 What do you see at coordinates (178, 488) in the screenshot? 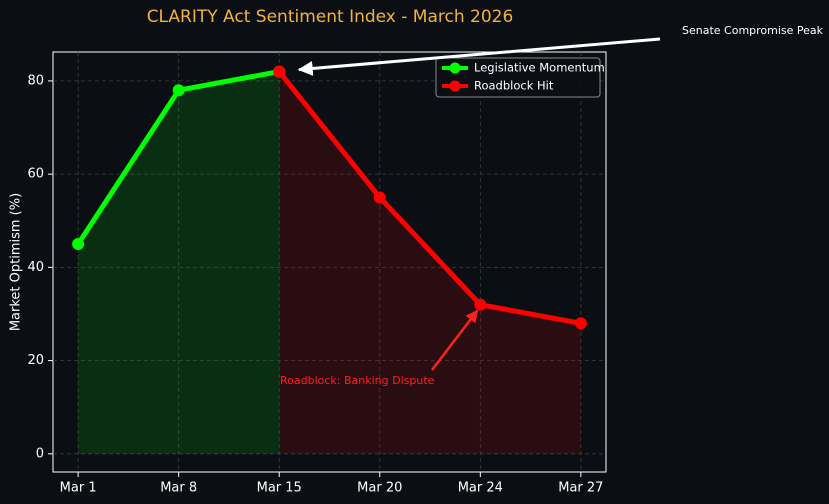
I see `x-tick-label: Mar 8` at bounding box center [178, 488].